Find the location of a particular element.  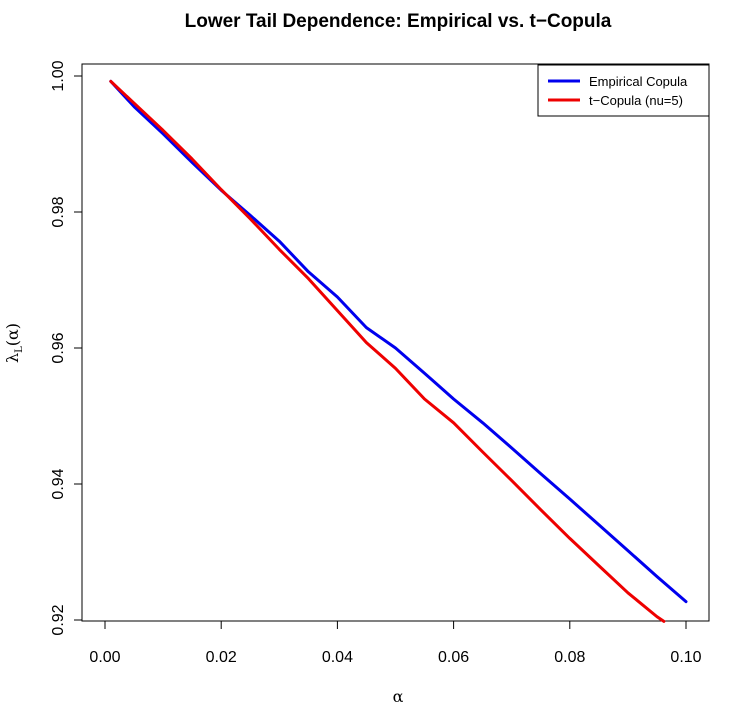

y-axis-label-symbol: λ is located at coordinates (12, 358).